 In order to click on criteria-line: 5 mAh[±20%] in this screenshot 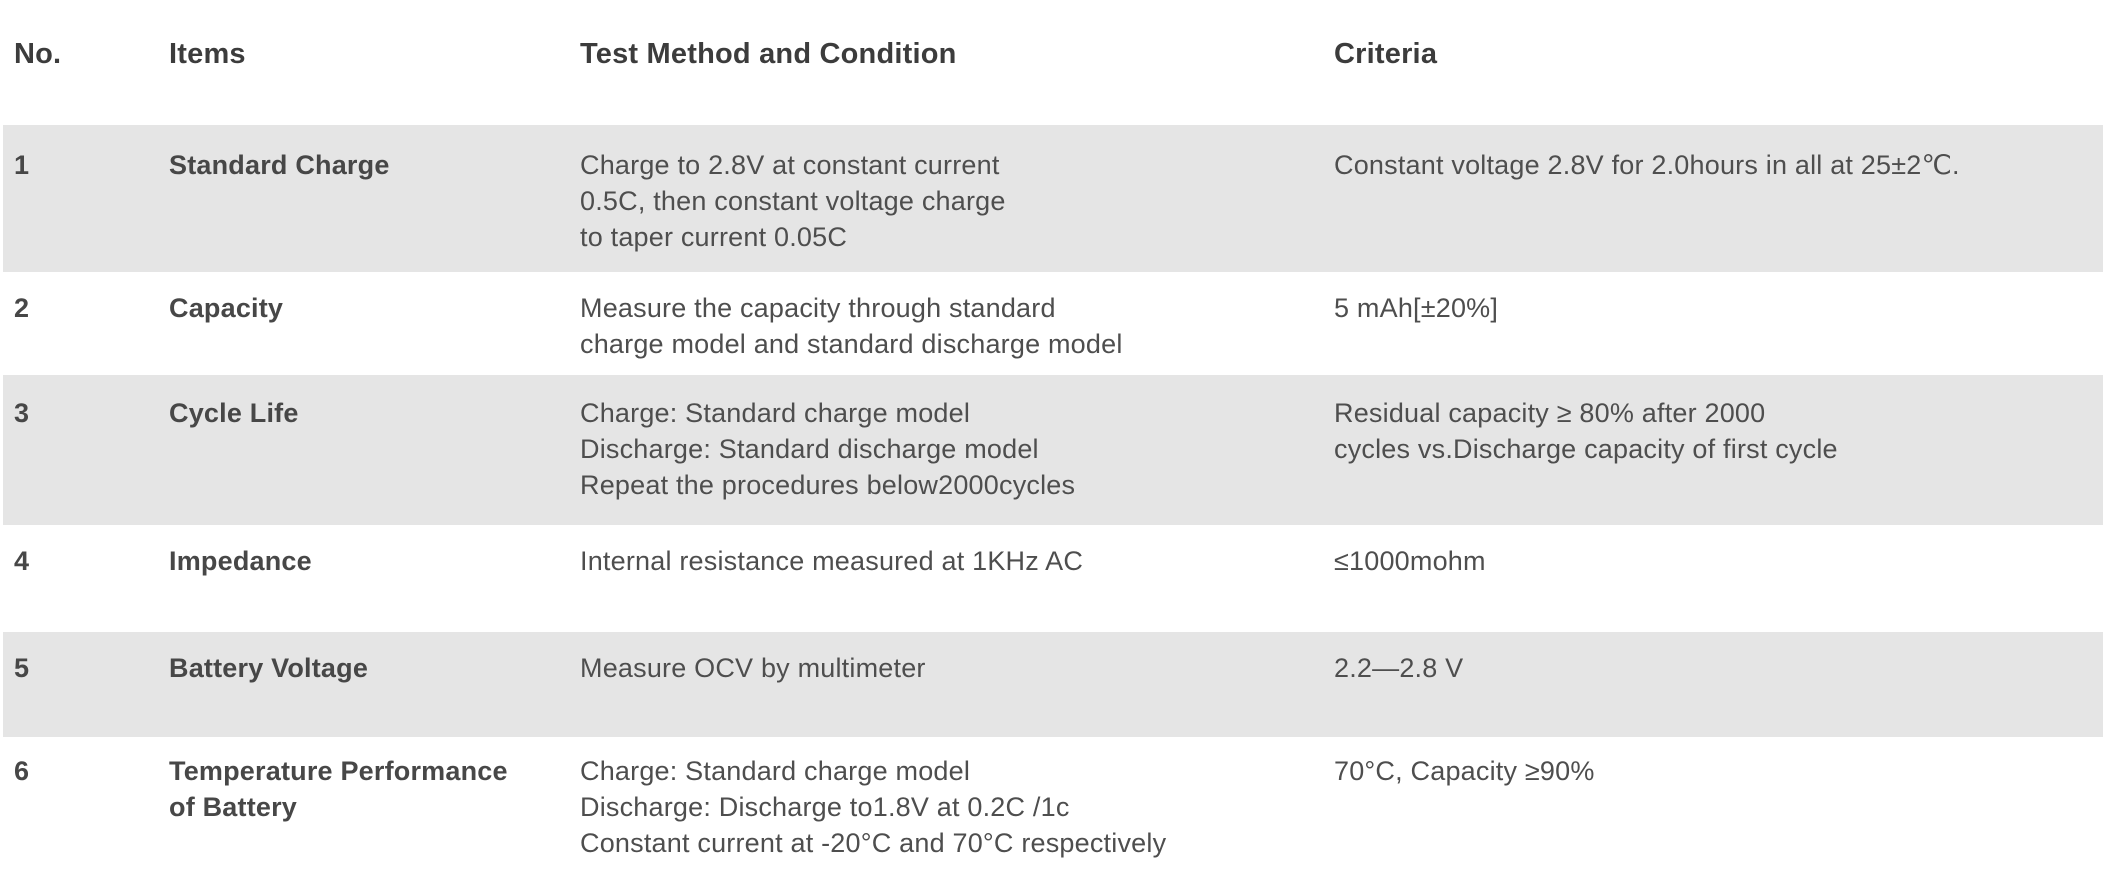, I will do `click(1416, 308)`.